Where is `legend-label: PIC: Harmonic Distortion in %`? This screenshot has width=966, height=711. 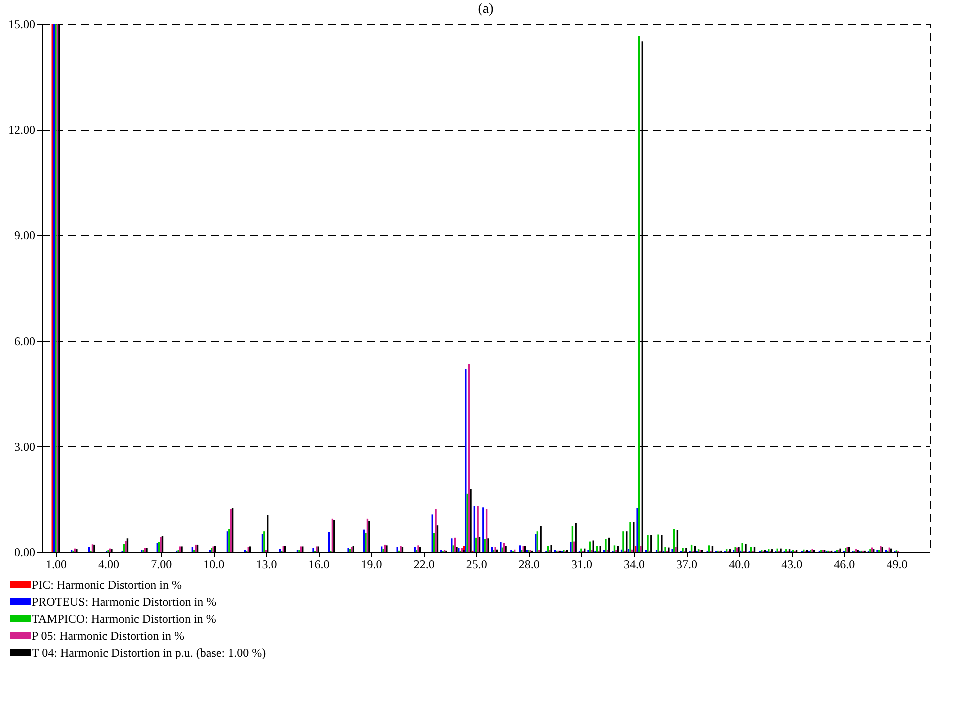 legend-label: PIC: Harmonic Distortion in % is located at coordinates (107, 585).